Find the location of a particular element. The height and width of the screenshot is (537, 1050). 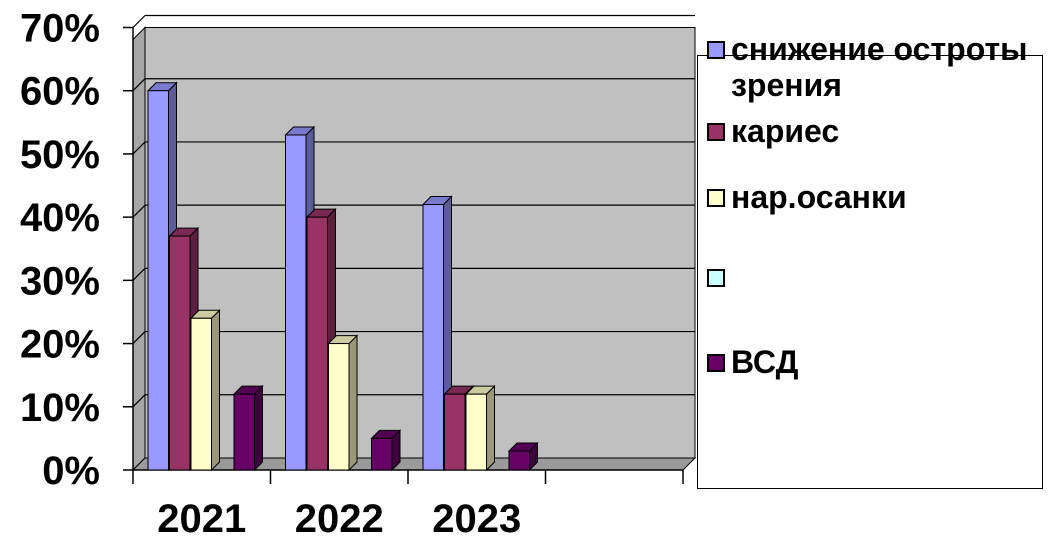

legend-item: ВСД is located at coordinates (874, 362).